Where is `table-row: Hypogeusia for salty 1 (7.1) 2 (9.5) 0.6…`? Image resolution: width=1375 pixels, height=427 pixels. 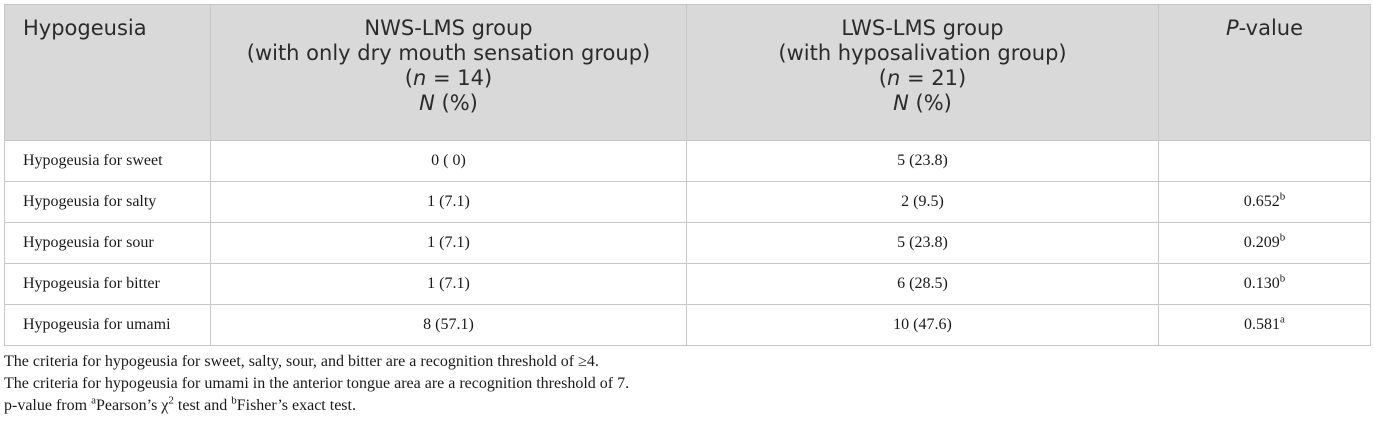 table-row: Hypogeusia for salty 1 (7.1) 2 (9.5) 0.6… is located at coordinates (687, 202).